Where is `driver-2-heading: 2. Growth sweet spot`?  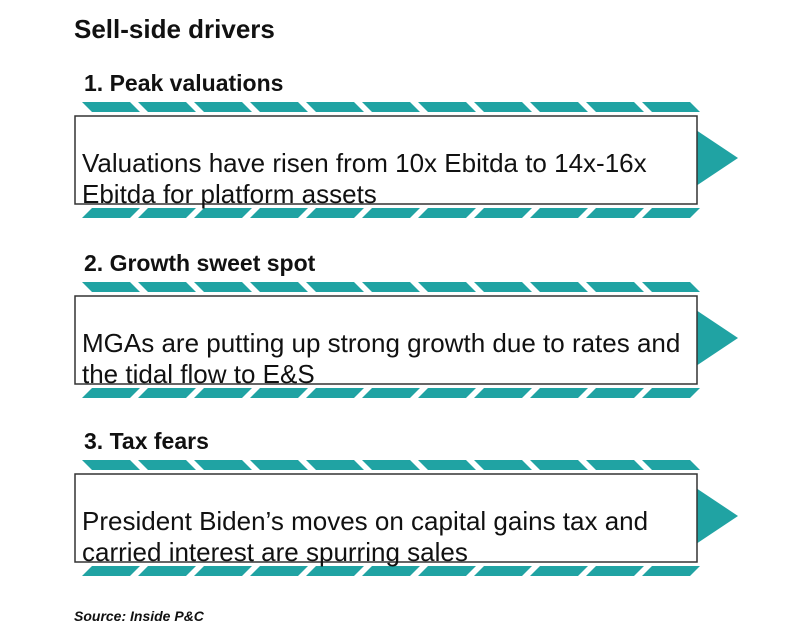
driver-2-heading: 2. Growth sweet spot is located at coordinates (200, 263).